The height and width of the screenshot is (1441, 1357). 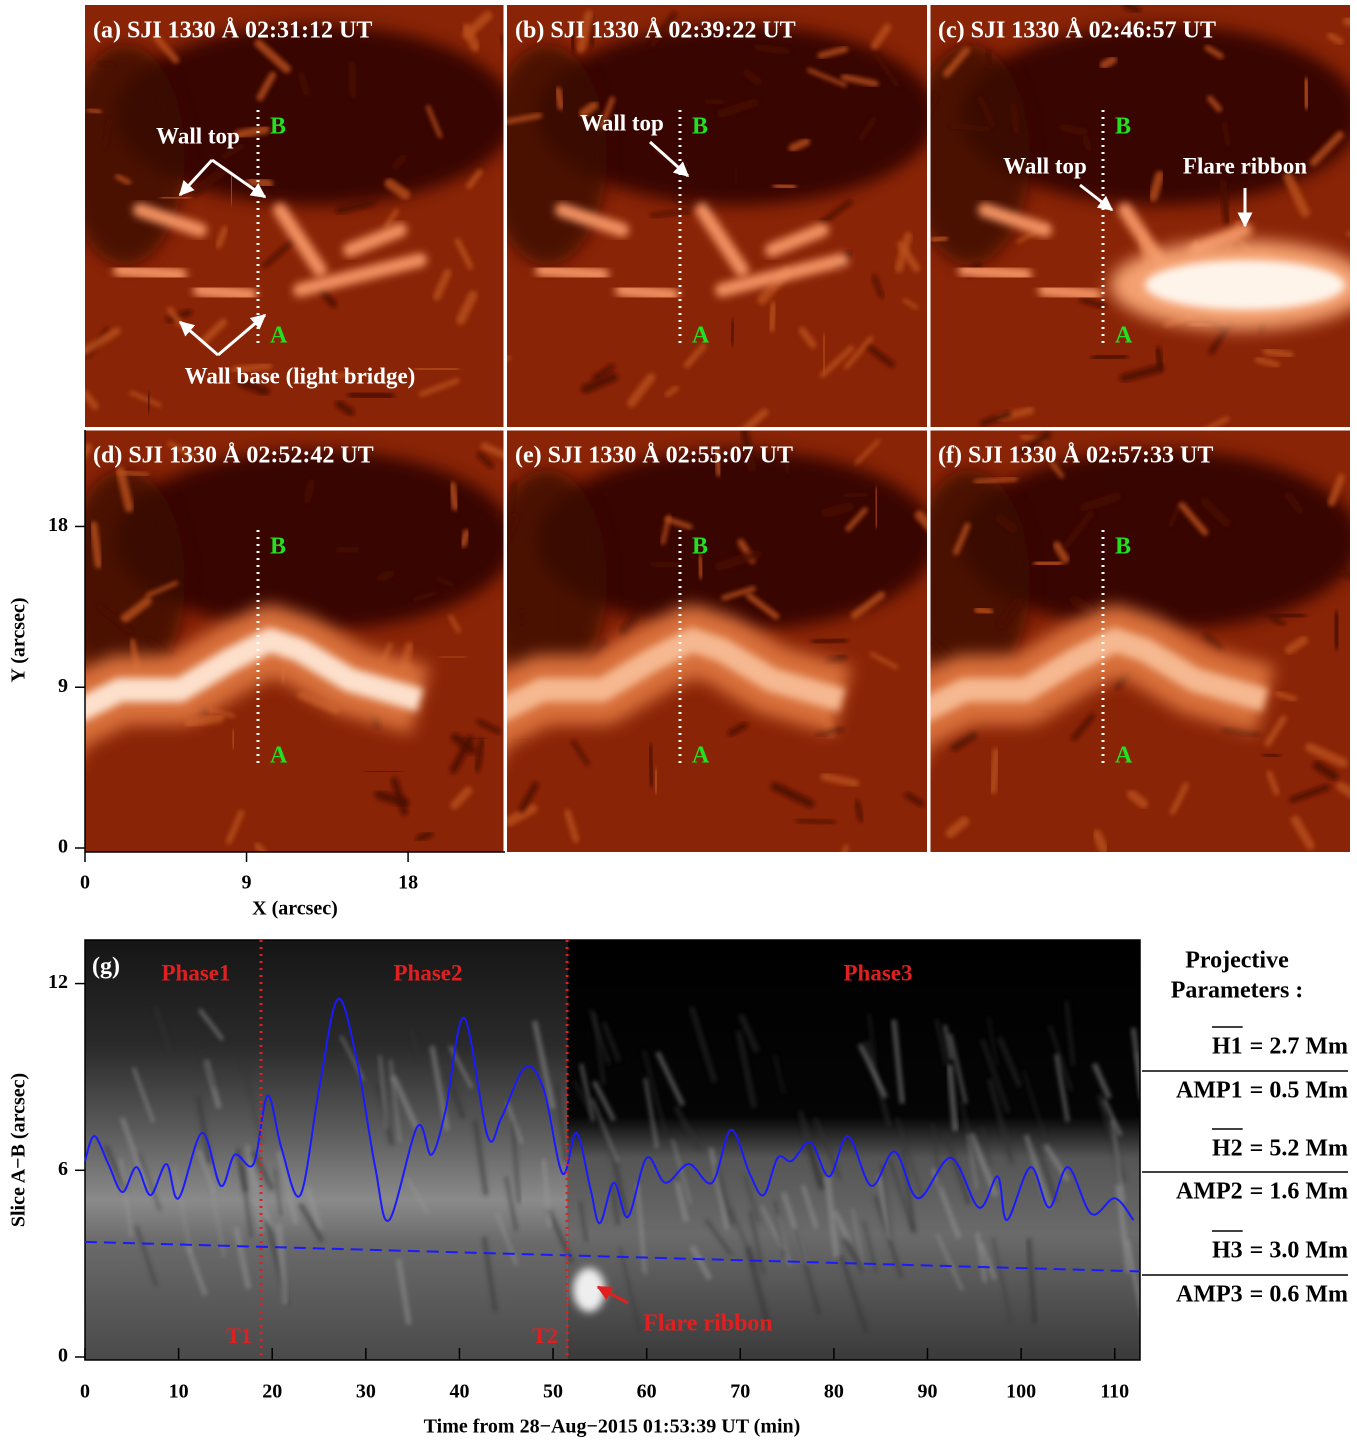 What do you see at coordinates (545, 1335) in the screenshot?
I see `time-marker-label: T2` at bounding box center [545, 1335].